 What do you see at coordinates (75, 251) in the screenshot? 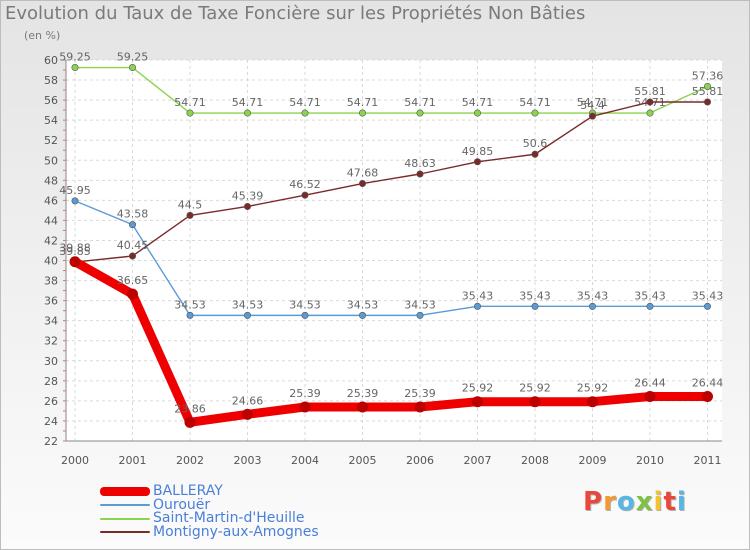
I see `data-label: 39.85` at bounding box center [75, 251].